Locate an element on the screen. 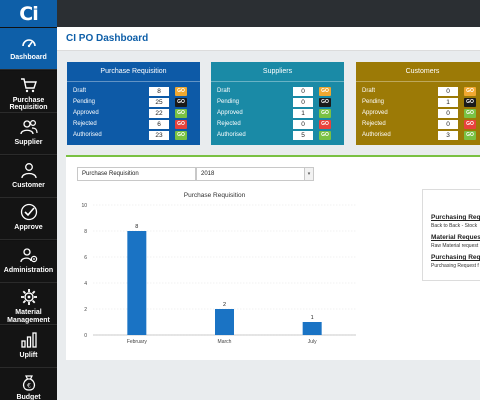 The height and width of the screenshot is (400, 480). y-tick-label: 2 is located at coordinates (85, 310).